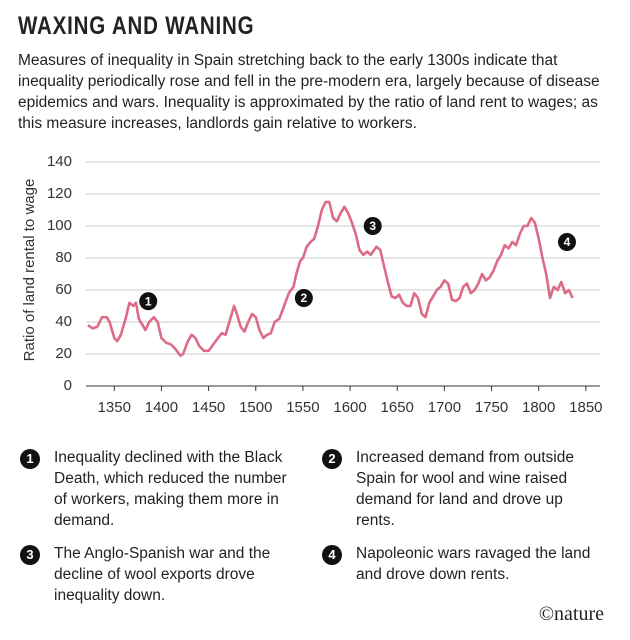 The image size is (630, 640). Describe the element at coordinates (332, 555) in the screenshot. I see `note-number: 4` at that location.